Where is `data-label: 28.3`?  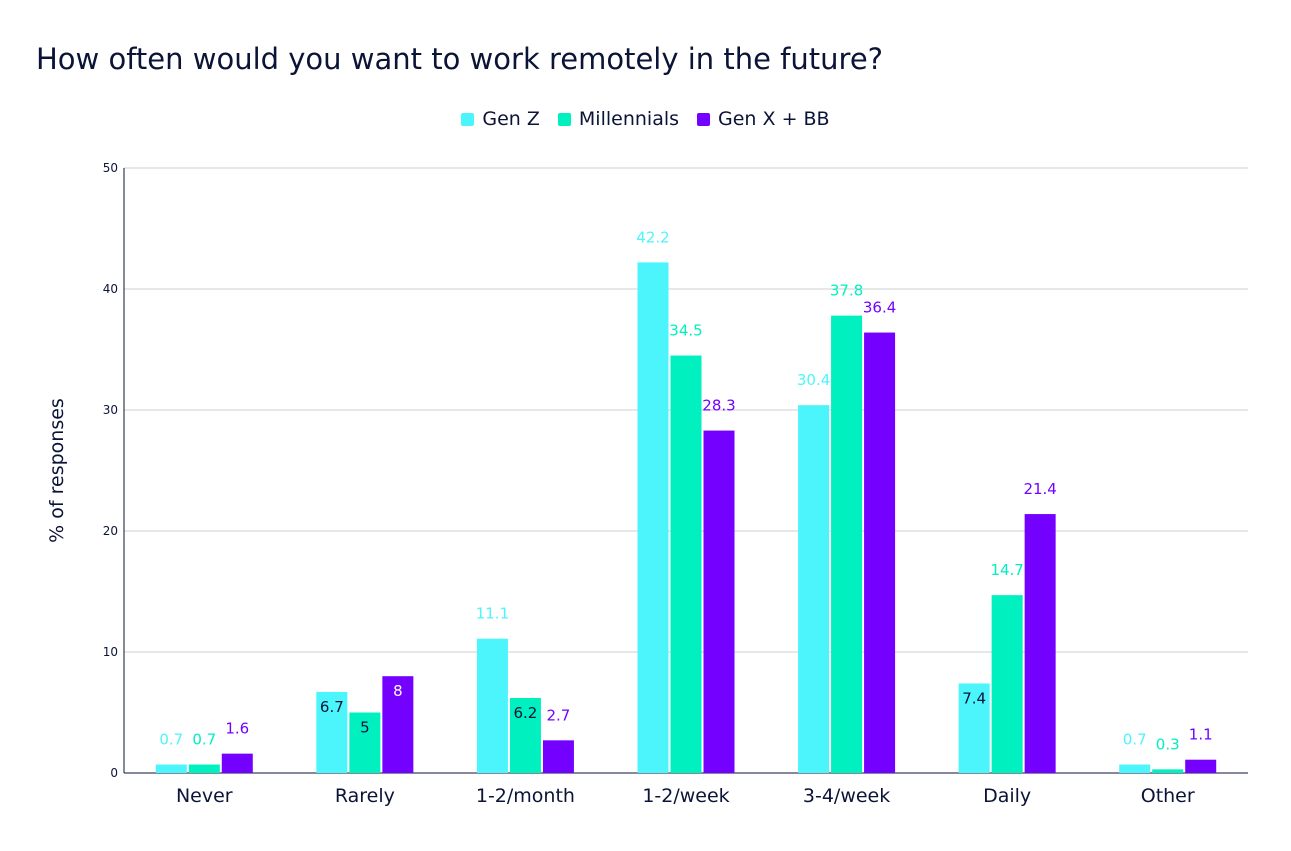 data-label: 28.3 is located at coordinates (718, 406).